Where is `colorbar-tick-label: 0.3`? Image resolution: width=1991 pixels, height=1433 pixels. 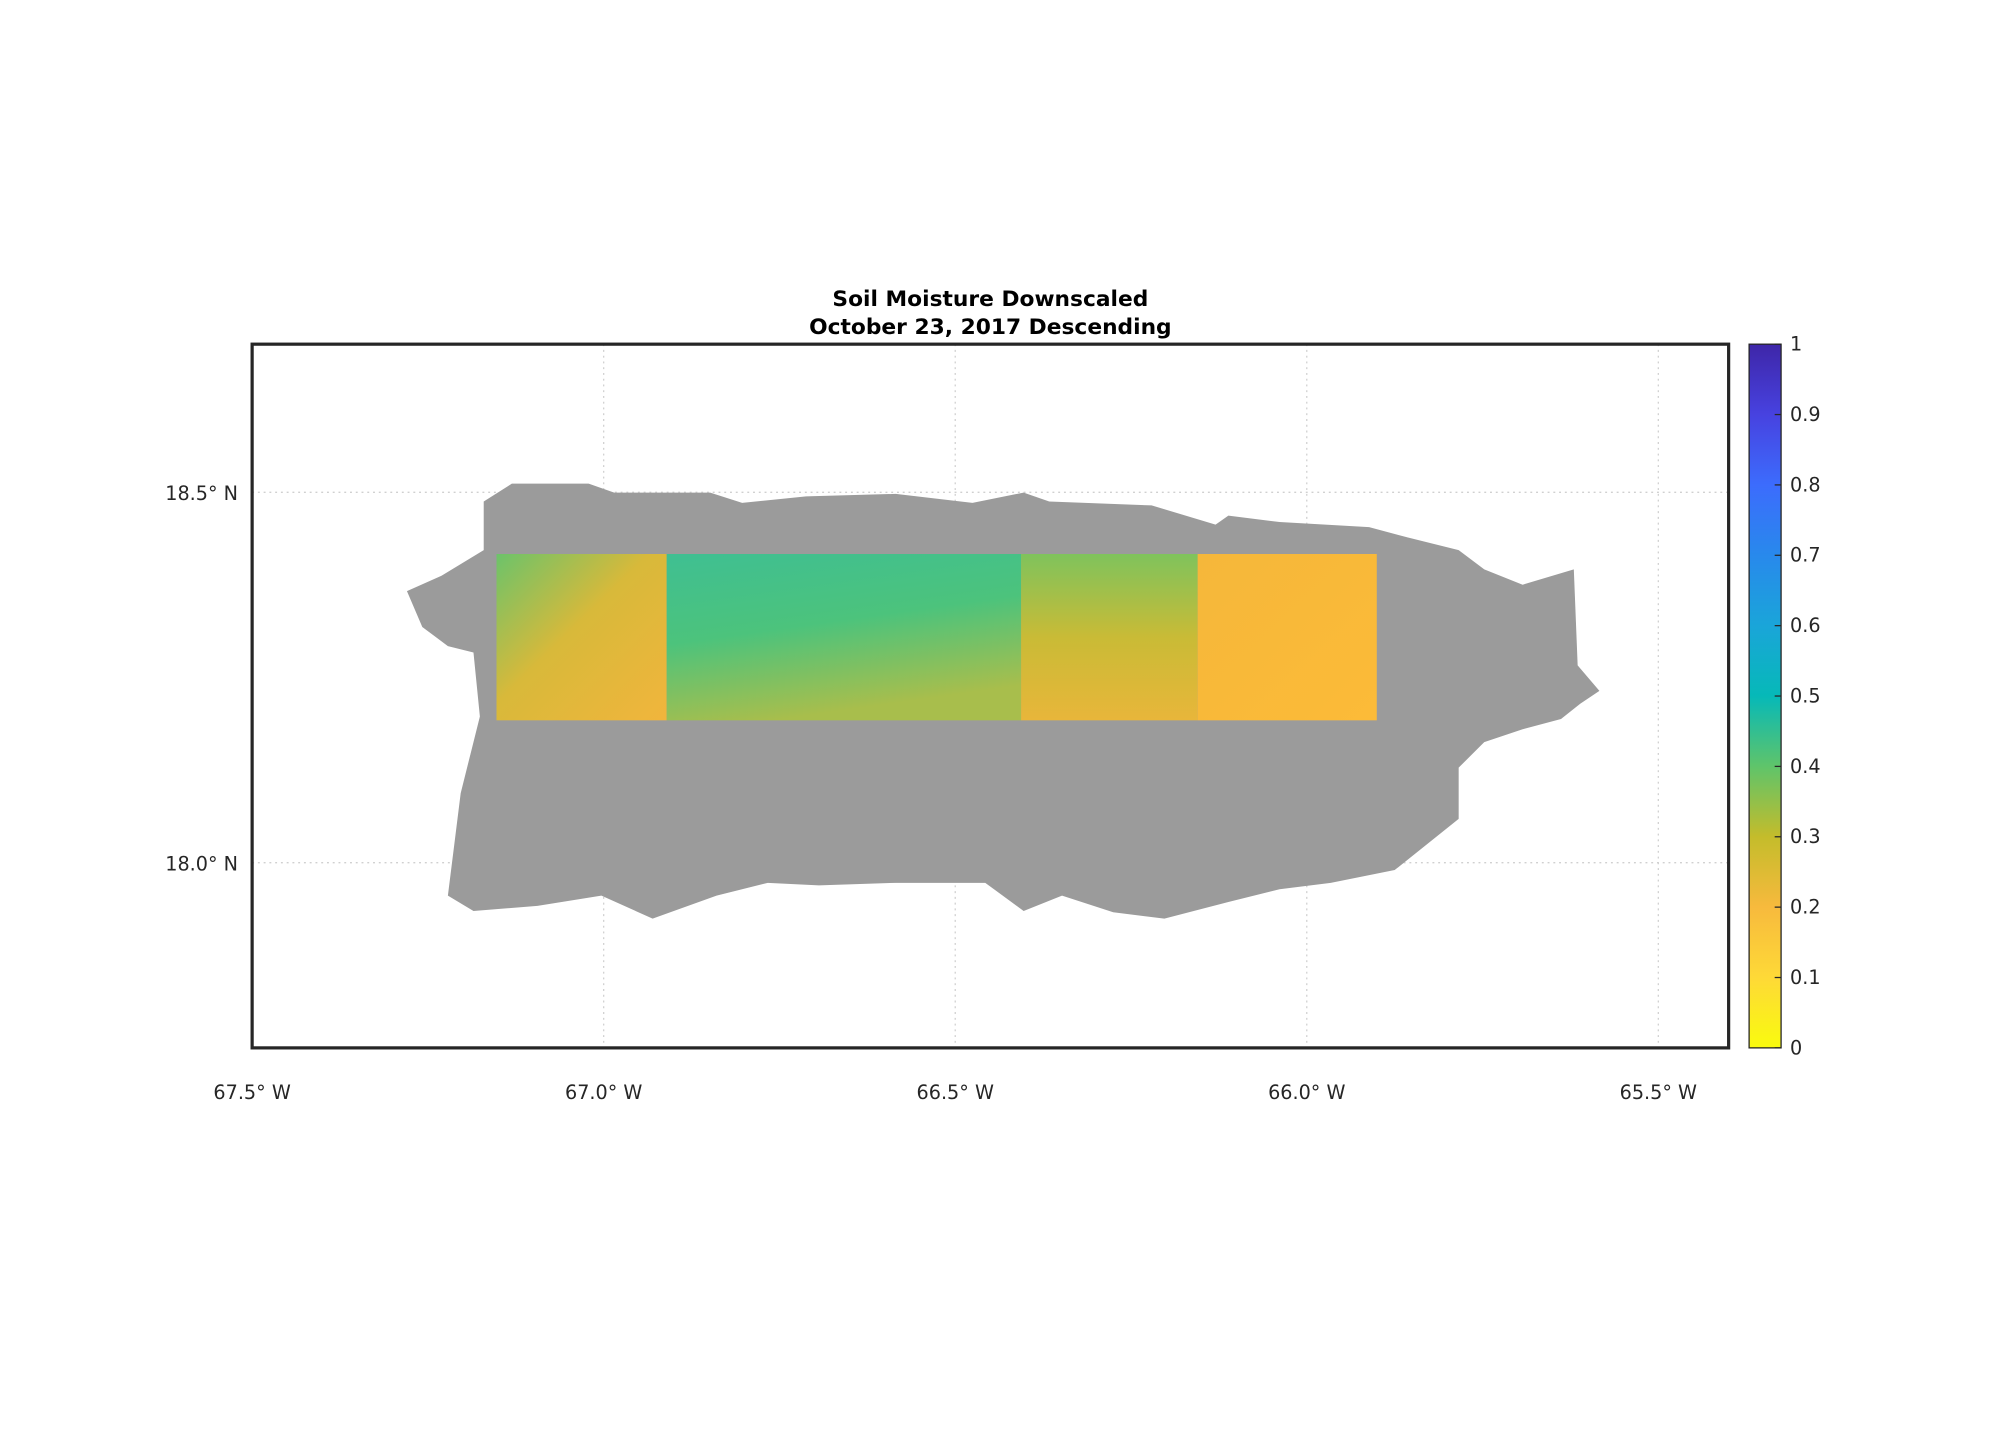 colorbar-tick-label: 0.3 is located at coordinates (1805, 836).